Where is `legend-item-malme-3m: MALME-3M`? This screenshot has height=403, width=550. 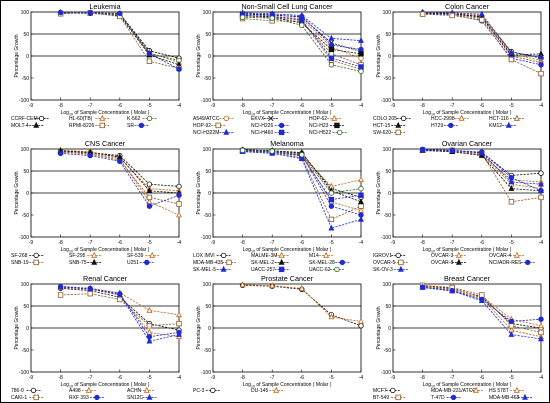 legend-item-malme-3m: MALME-3M is located at coordinates (270, 255).